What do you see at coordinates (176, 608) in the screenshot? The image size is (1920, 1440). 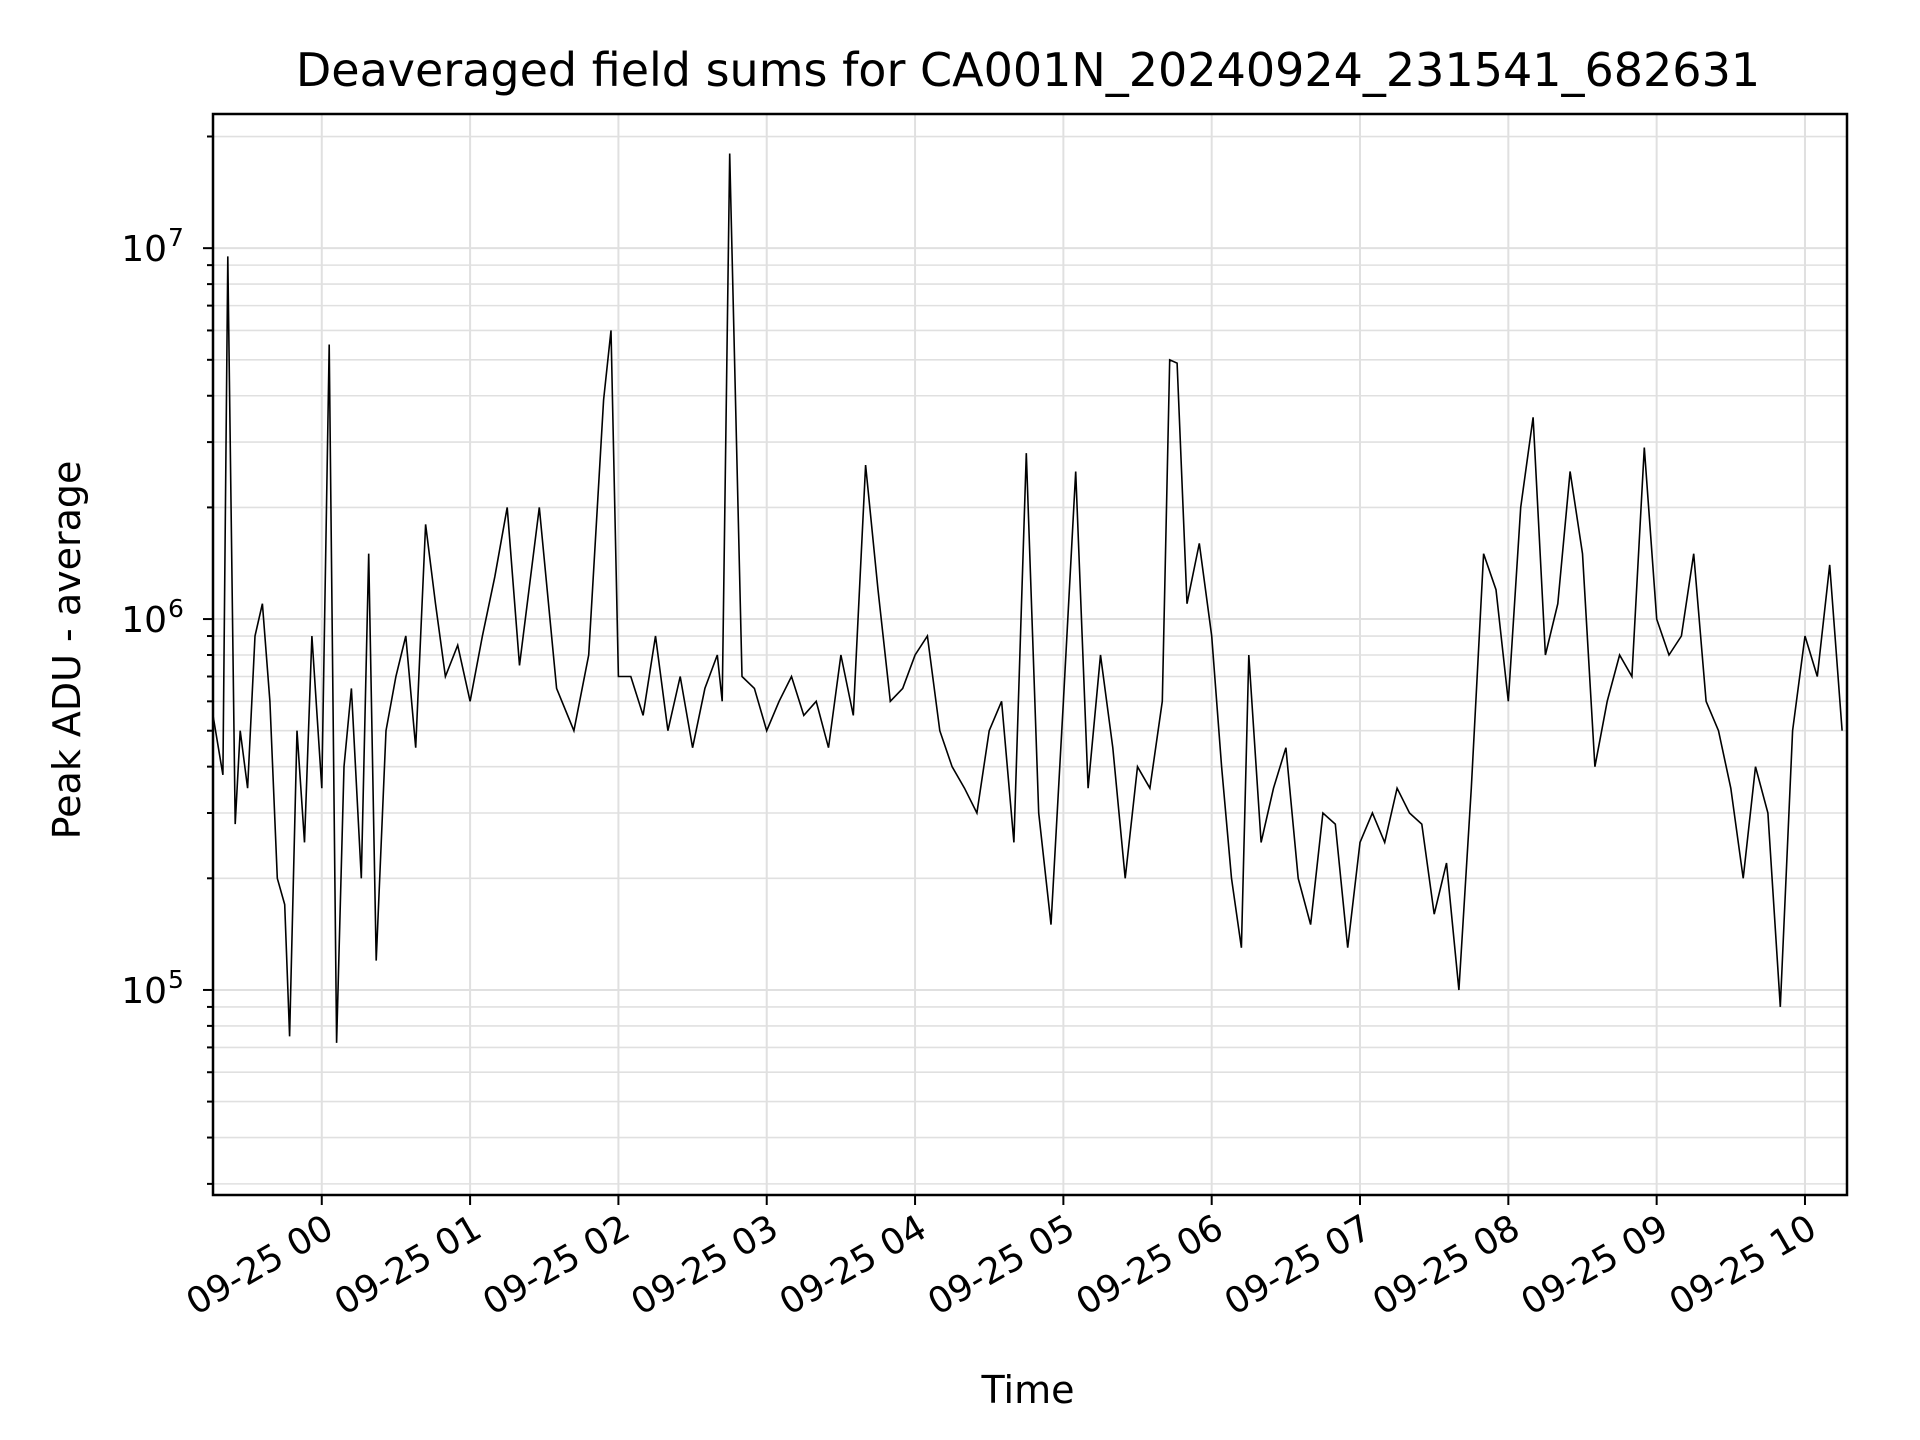 I see `y-tick-label-exponent: 6` at bounding box center [176, 608].